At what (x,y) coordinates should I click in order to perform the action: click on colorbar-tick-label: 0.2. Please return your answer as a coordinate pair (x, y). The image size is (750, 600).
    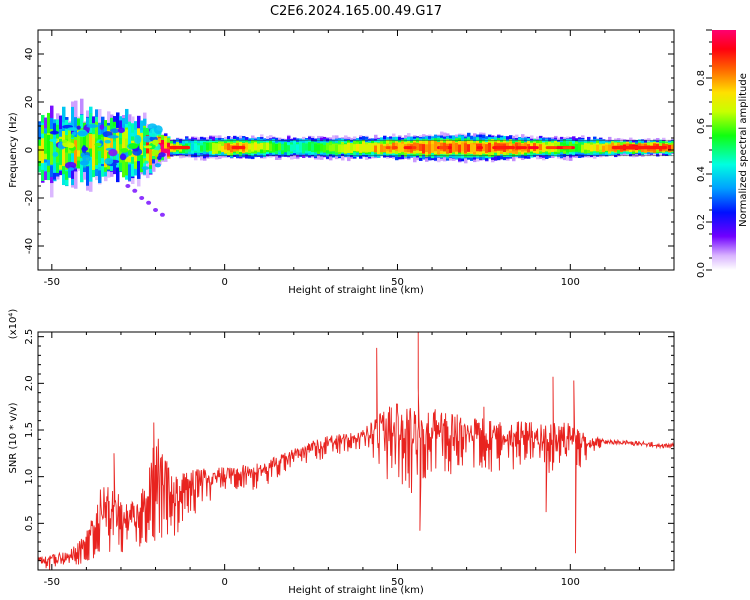
    Looking at the image, I should click on (701, 222).